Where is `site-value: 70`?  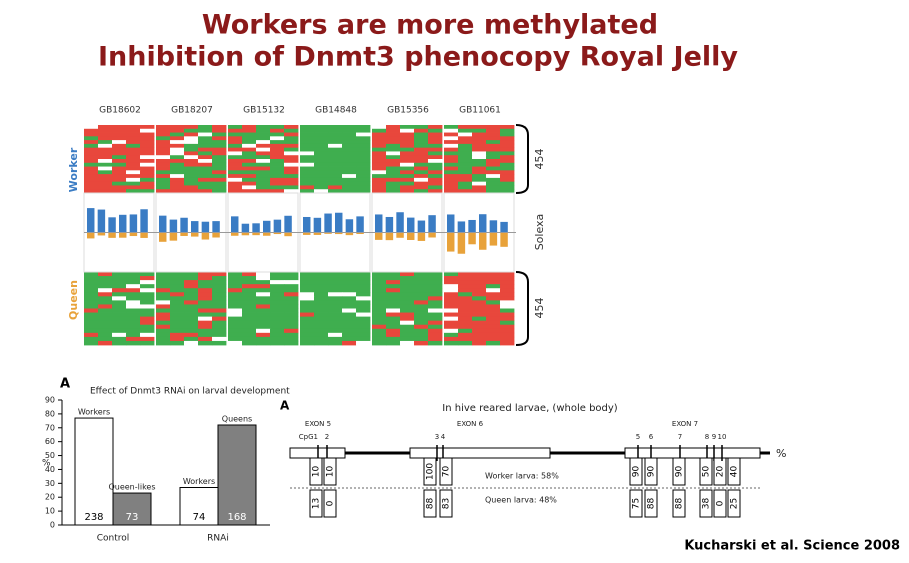 site-value: 70 is located at coordinates (447, 472).